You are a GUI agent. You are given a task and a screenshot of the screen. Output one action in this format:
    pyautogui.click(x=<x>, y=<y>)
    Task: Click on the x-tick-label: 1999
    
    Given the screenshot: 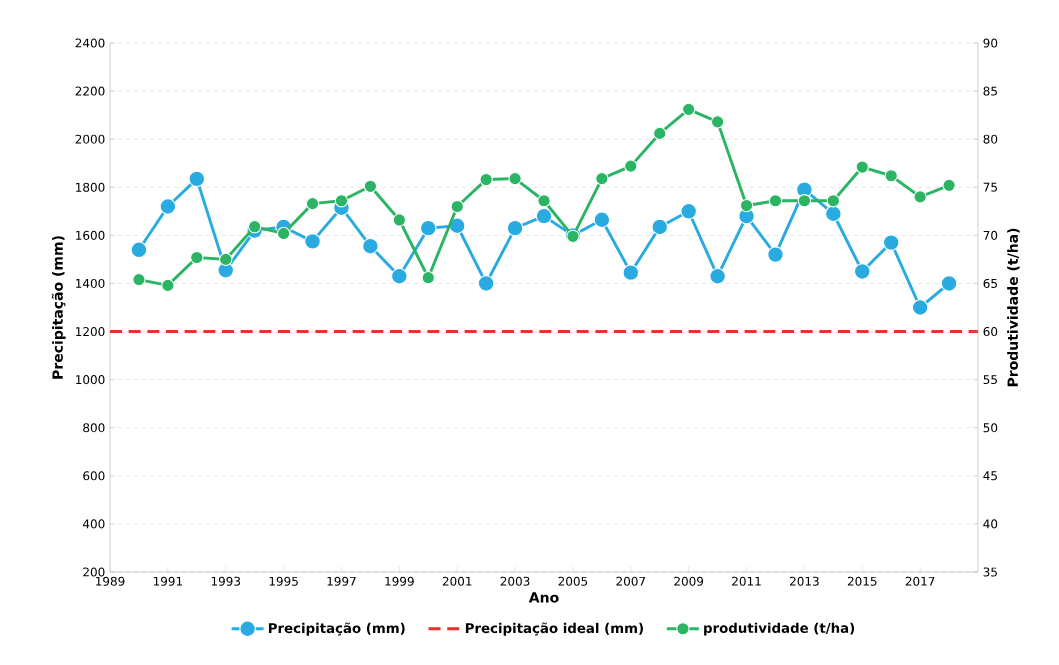 What is the action you would take?
    pyautogui.click(x=399, y=581)
    